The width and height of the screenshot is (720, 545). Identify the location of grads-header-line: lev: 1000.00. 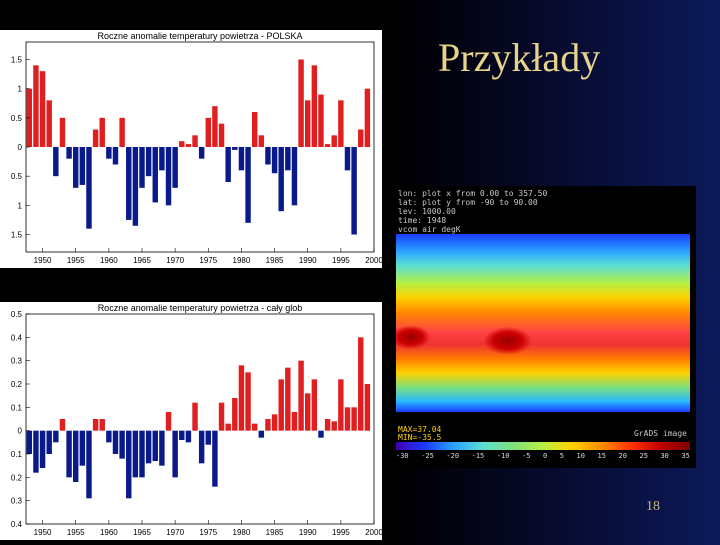
(427, 211).